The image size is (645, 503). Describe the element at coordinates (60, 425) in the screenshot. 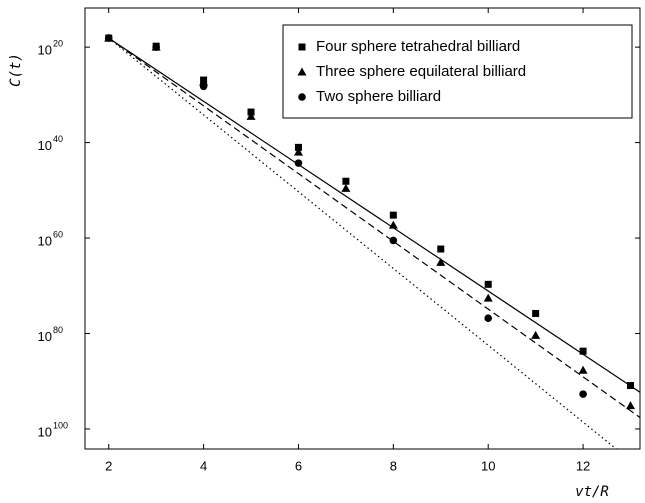

I see `y-tick-exponent: 100` at that location.